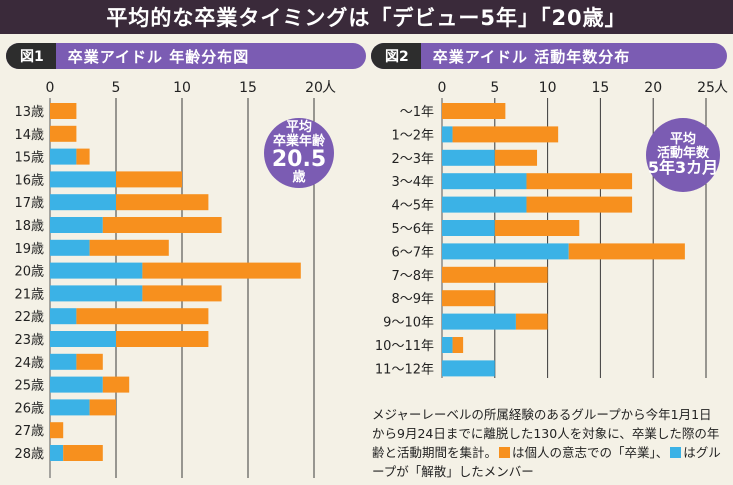 Image resolution: width=733 pixels, height=485 pixels. Describe the element at coordinates (29, 294) in the screenshot. I see `chart1-category-label: 21歳` at that location.